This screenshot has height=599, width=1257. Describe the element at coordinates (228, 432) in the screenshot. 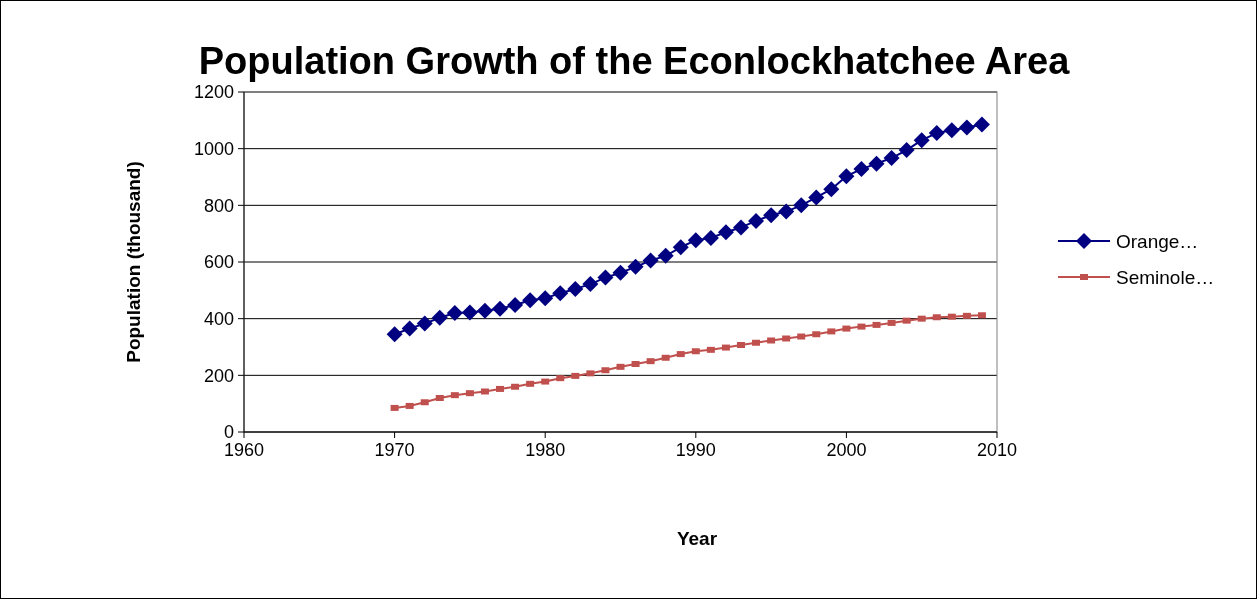

I see `y-tick-label: 0` at that location.